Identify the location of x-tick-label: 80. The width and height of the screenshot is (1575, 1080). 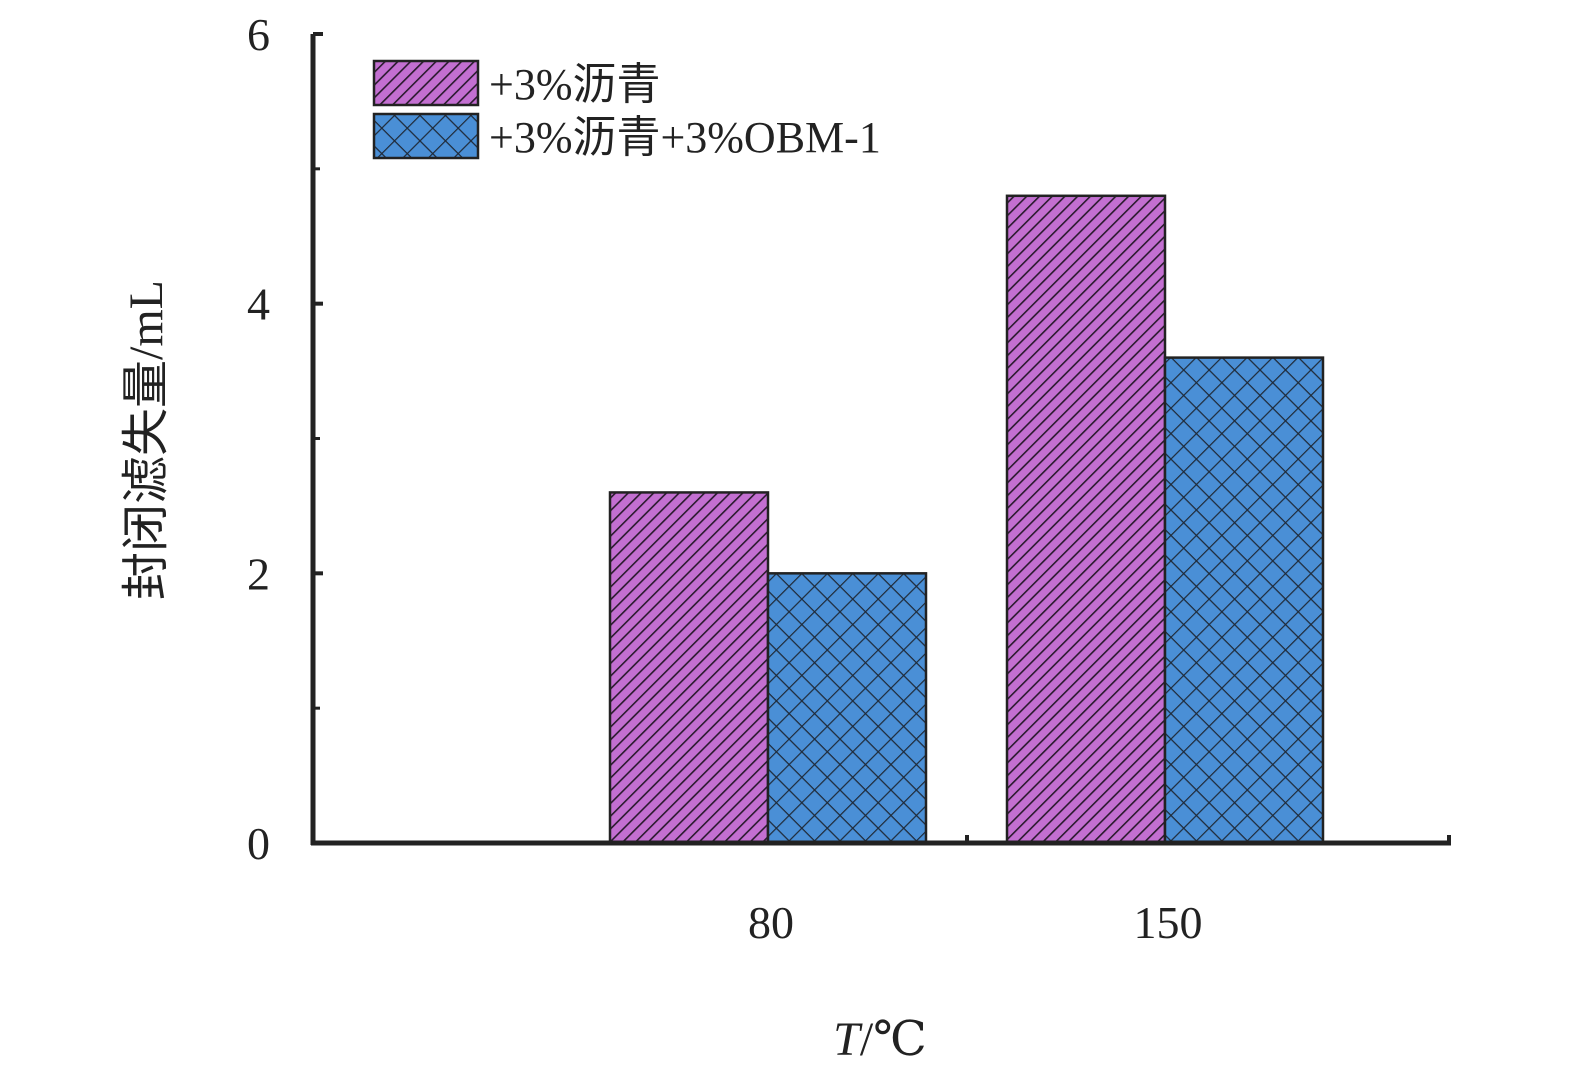
(771, 922).